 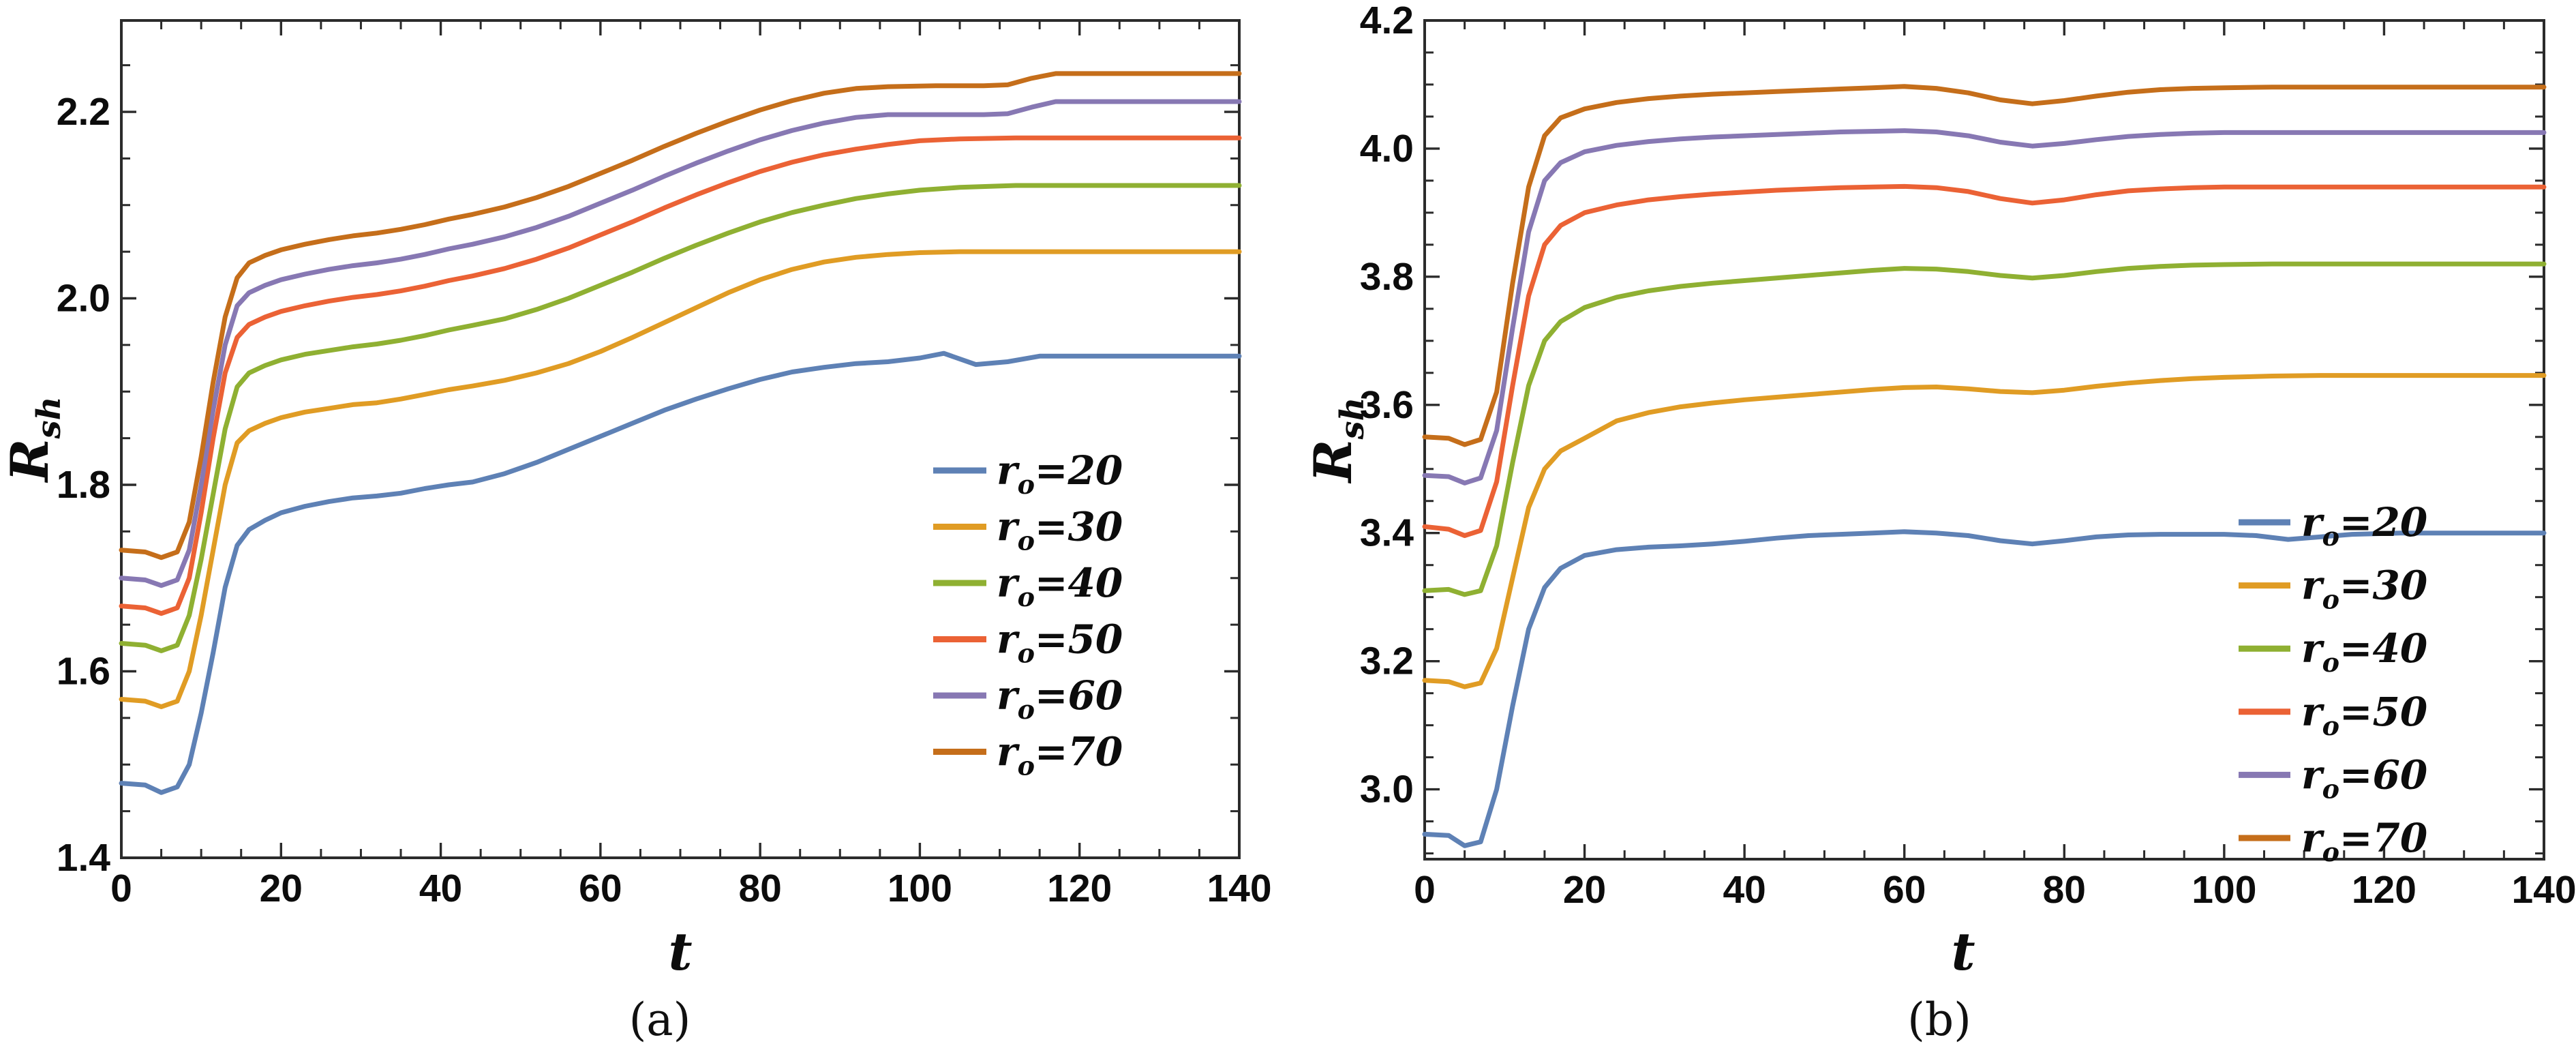 I want to click on series-line-r_o=30, so click(x=1984, y=531).